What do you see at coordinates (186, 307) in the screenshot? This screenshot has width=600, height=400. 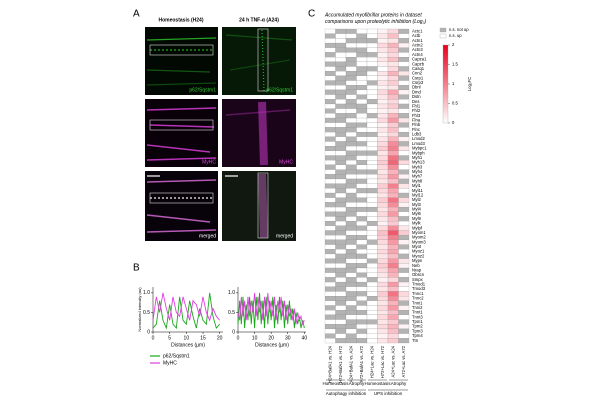 I see `data-line` at bounding box center [186, 307].